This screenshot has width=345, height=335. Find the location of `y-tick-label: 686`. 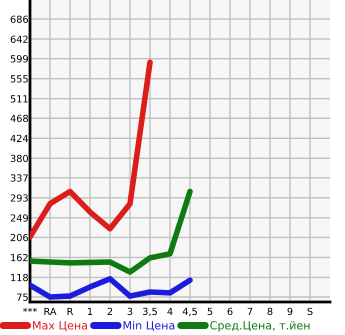

y-tick-label: 686 is located at coordinates (19, 19).